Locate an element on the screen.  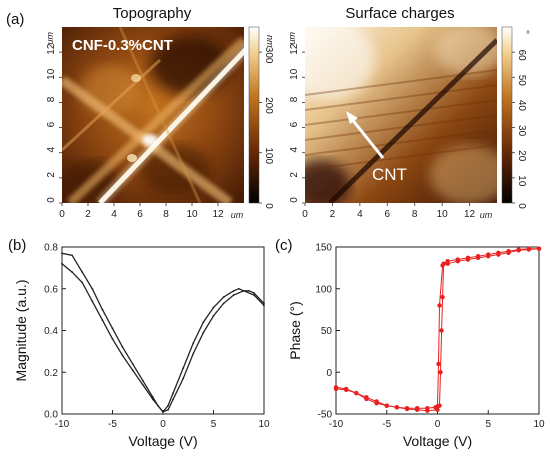
colorbar-tick-label: 30 is located at coordinates (521, 131).